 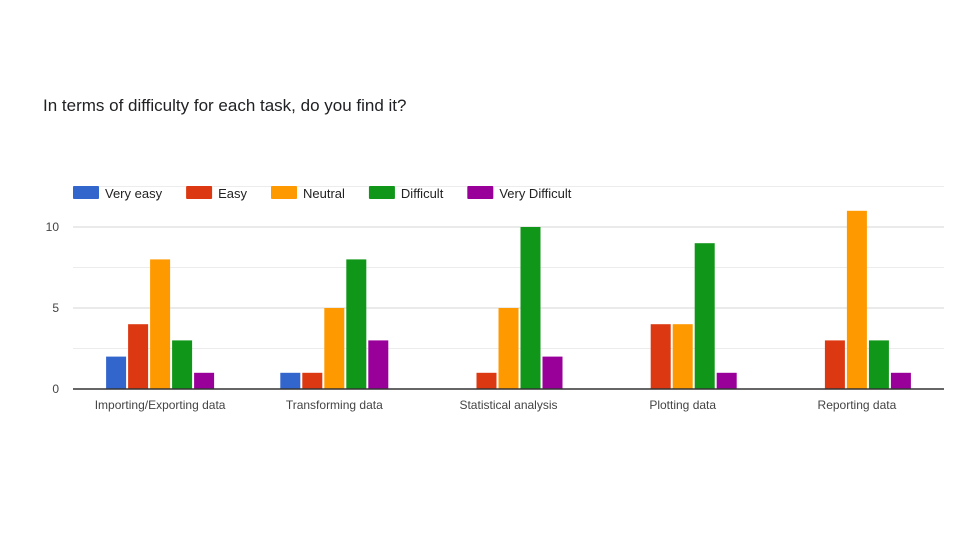 I want to click on y-tick-label: 10, so click(x=53, y=227).